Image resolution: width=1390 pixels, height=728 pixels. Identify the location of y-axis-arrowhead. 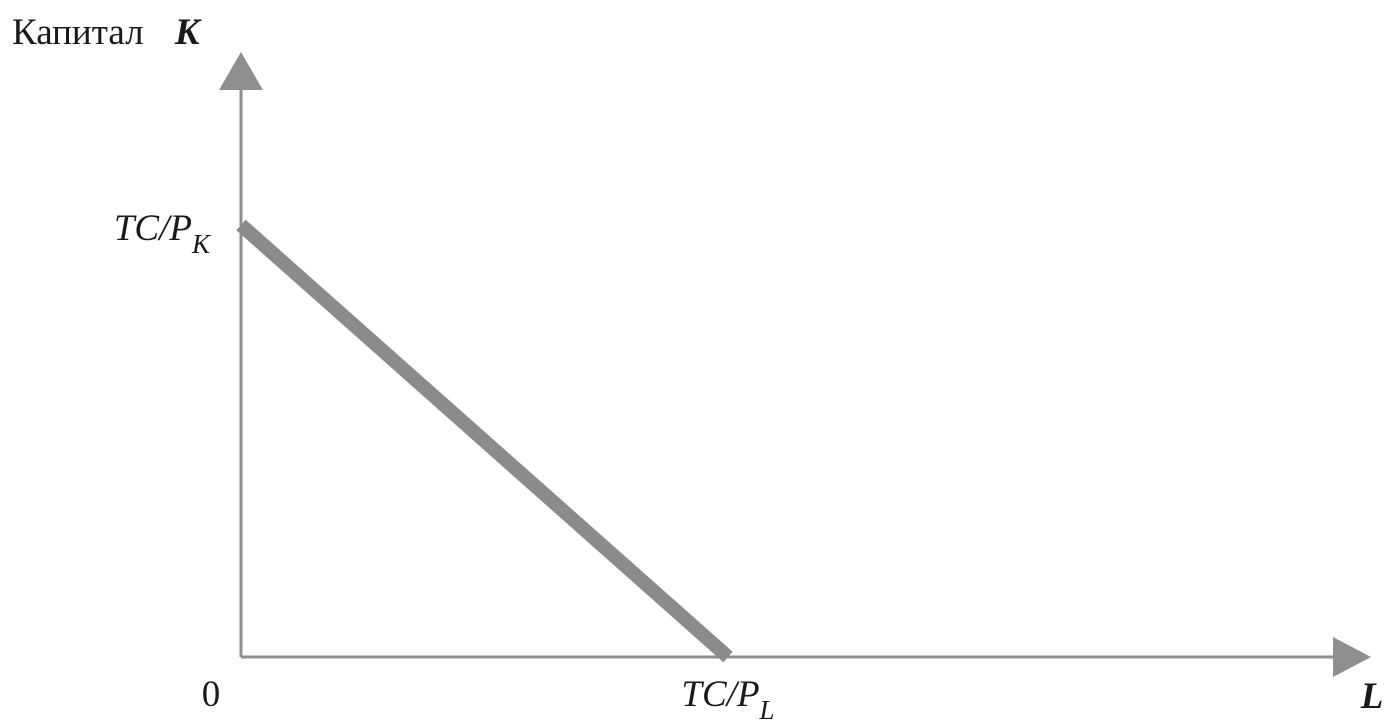
(241, 71).